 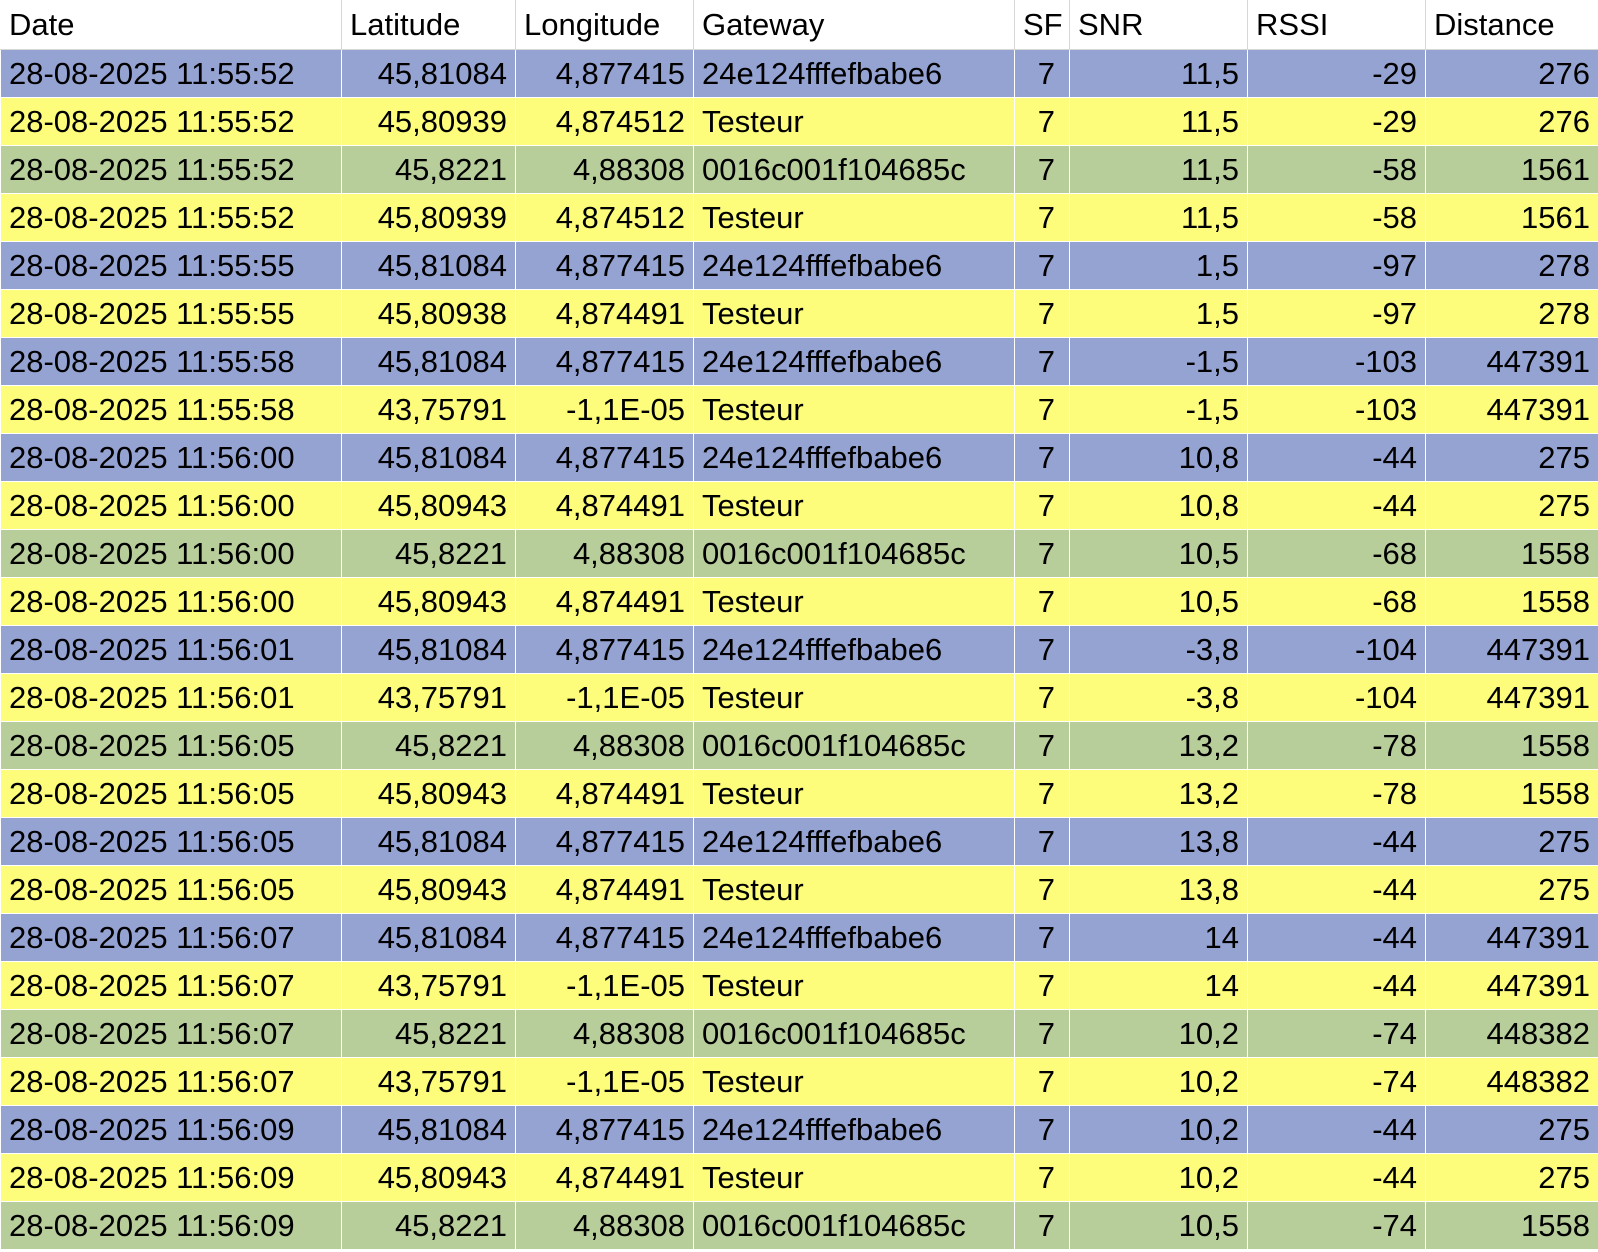 I want to click on cell-distance: 278, so click(x=1511, y=313).